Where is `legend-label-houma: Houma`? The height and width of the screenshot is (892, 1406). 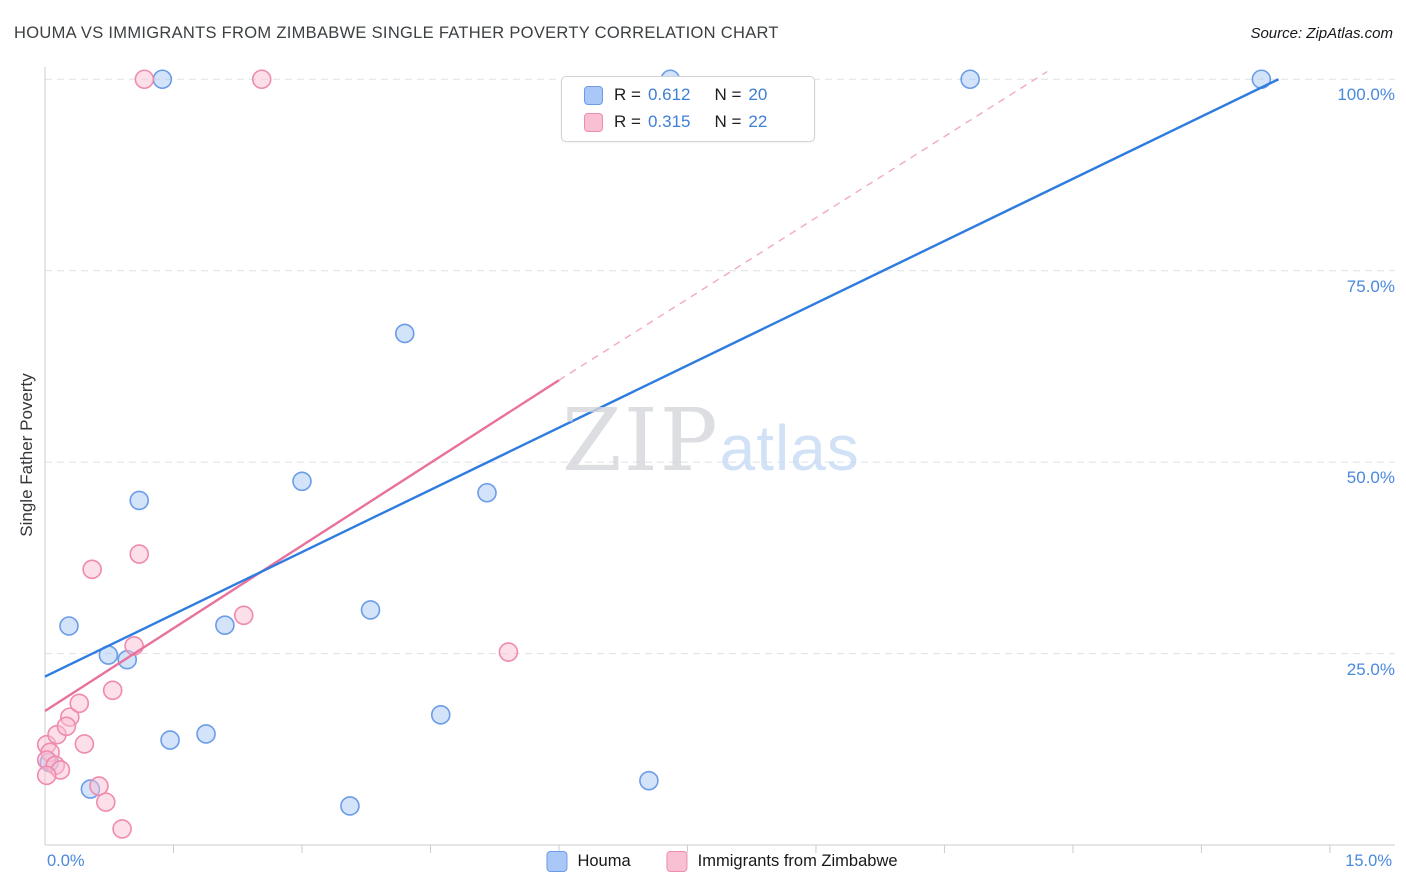
legend-label-houma: Houma is located at coordinates (604, 861).